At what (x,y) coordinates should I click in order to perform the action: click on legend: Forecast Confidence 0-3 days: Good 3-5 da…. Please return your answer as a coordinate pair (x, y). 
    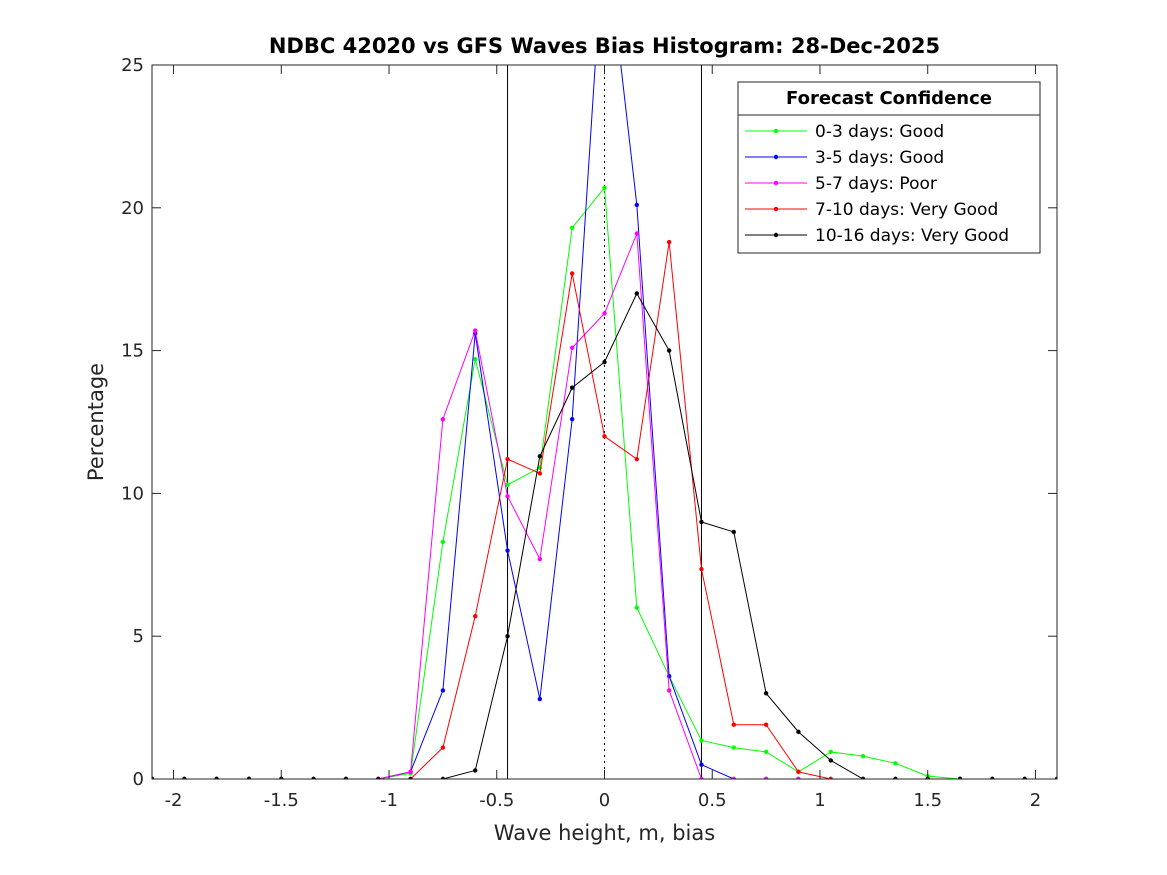
    Looking at the image, I should click on (889, 167).